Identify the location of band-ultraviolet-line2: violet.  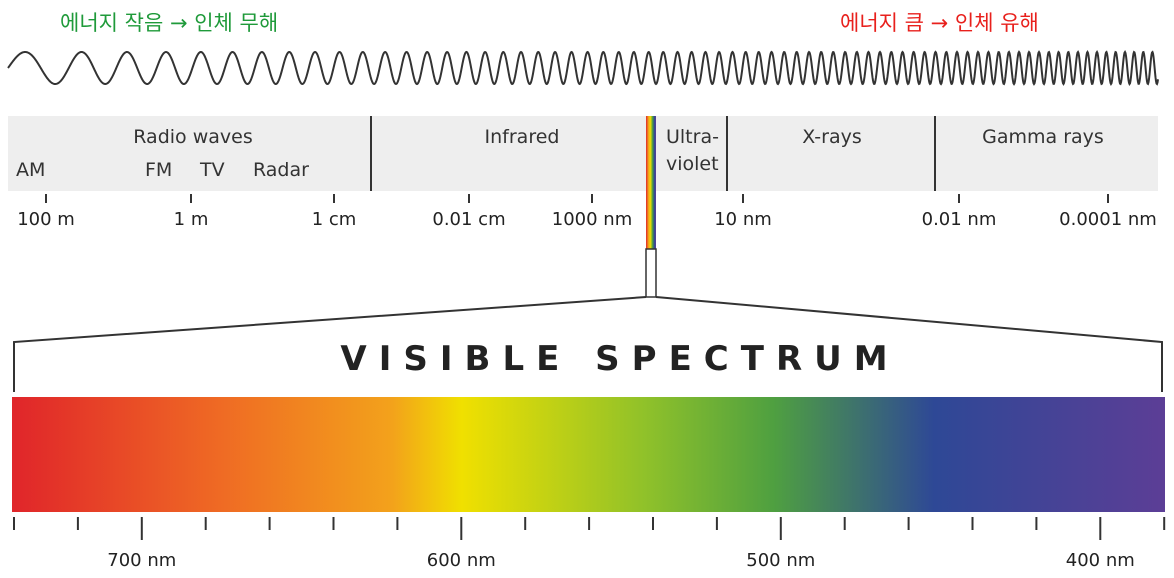
(692, 164).